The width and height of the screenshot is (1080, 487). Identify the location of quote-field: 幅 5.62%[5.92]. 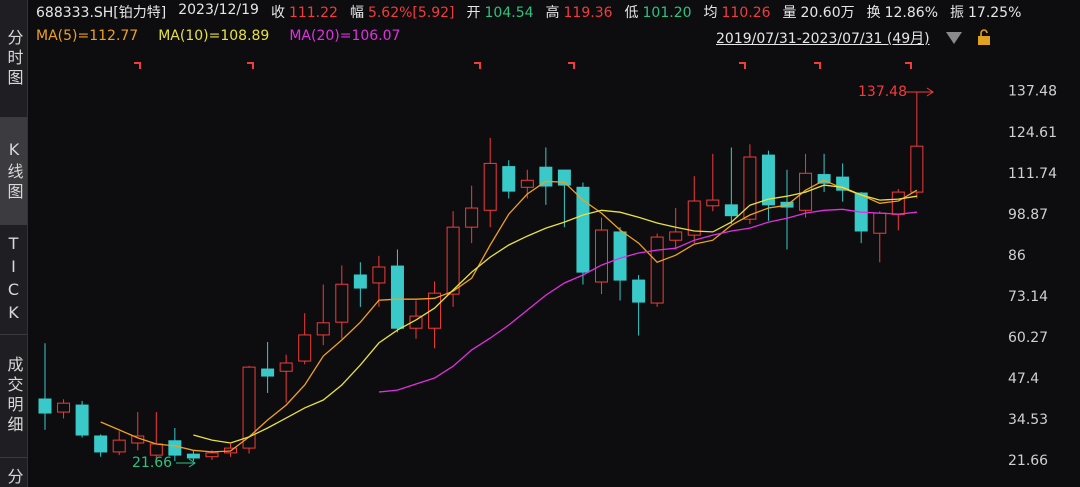
(402, 12).